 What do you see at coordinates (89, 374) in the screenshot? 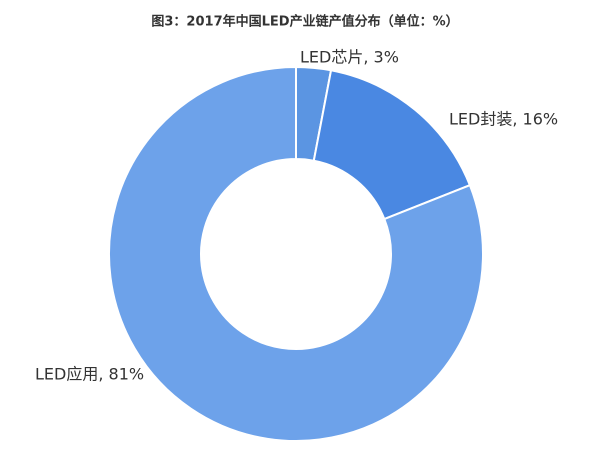
I see `data-label: LED应用, 81%` at bounding box center [89, 374].